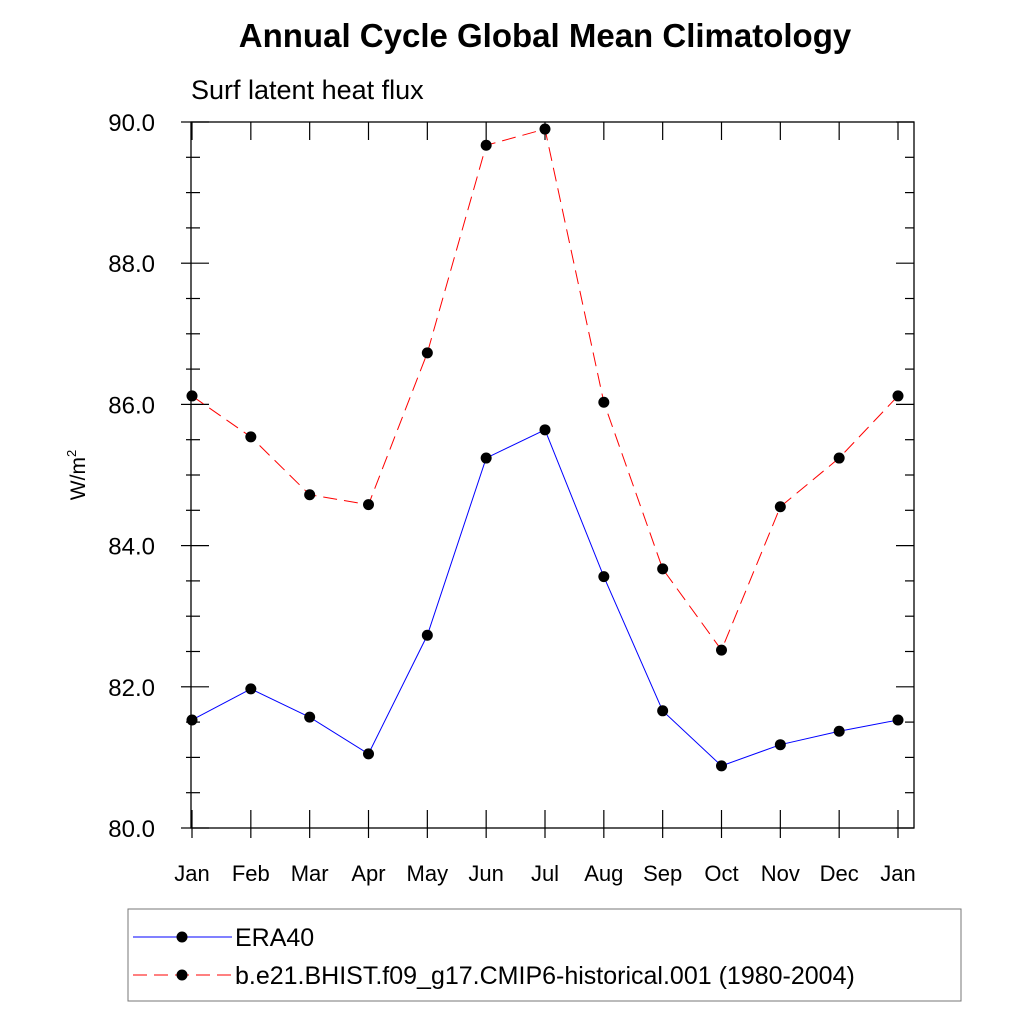 The width and height of the screenshot is (1024, 1024). What do you see at coordinates (545, 35) in the screenshot?
I see `chart-title: Annual Cycle Global Mean Climatology` at bounding box center [545, 35].